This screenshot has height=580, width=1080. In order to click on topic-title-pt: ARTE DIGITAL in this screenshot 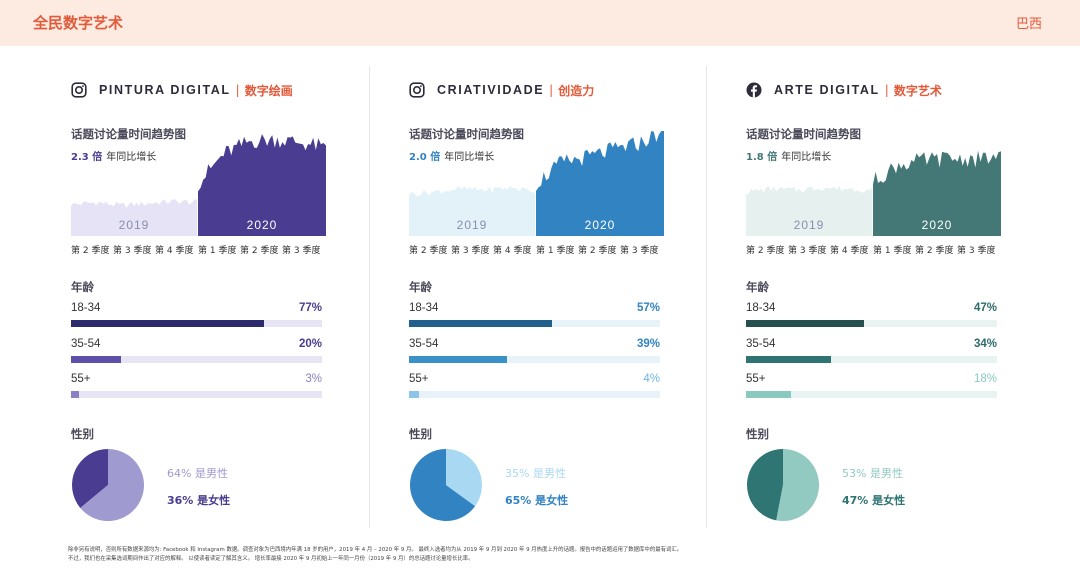, I will do `click(827, 90)`.